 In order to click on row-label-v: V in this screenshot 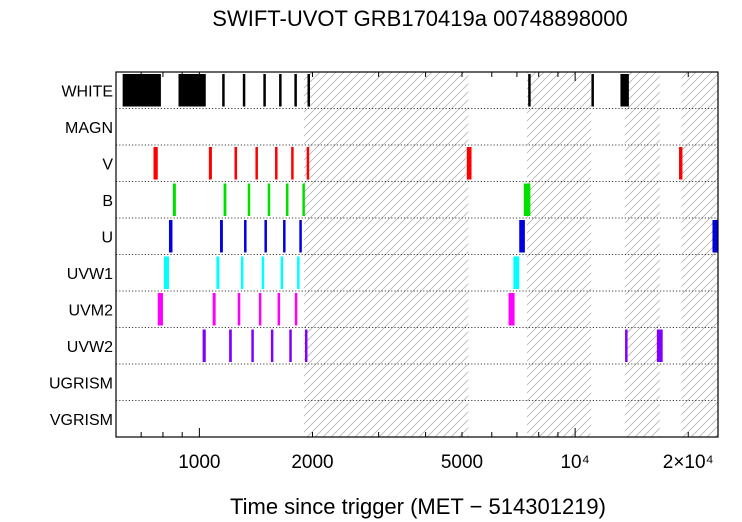, I will do `click(107, 164)`.